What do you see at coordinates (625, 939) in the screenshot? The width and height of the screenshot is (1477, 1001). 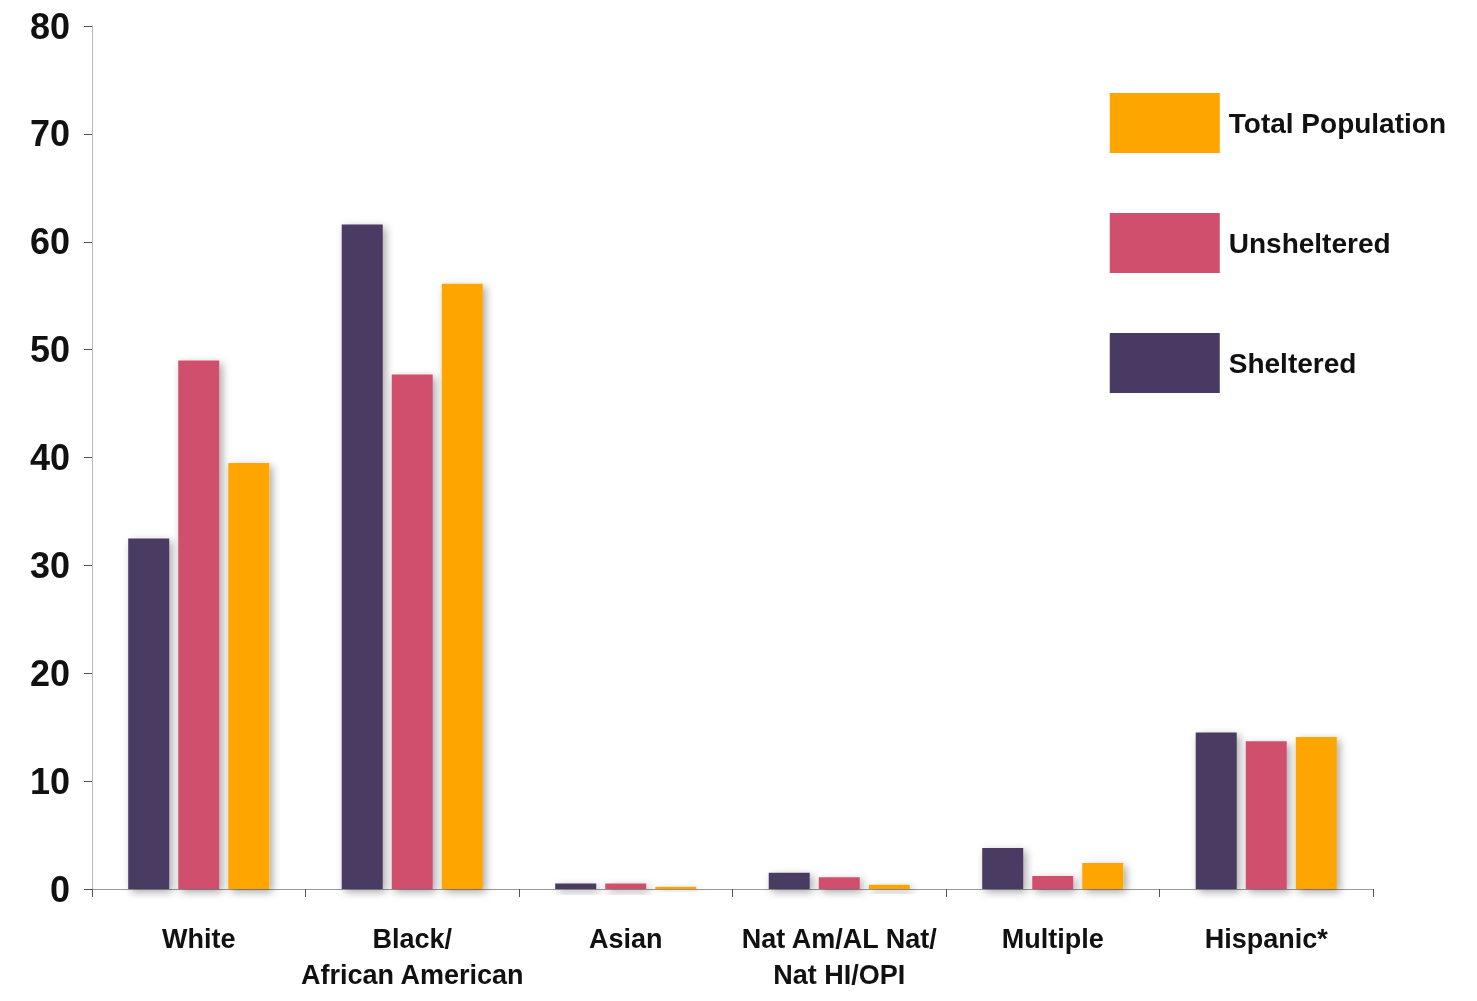 I see `x-tick-label: Asian` at bounding box center [625, 939].